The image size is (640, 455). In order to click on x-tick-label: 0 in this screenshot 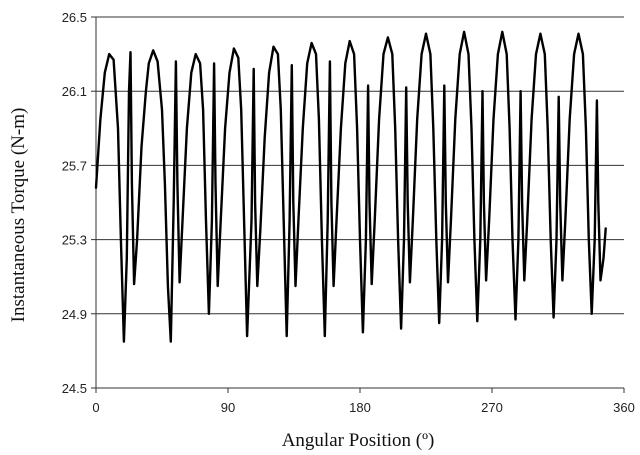, I will do `click(95, 407)`.